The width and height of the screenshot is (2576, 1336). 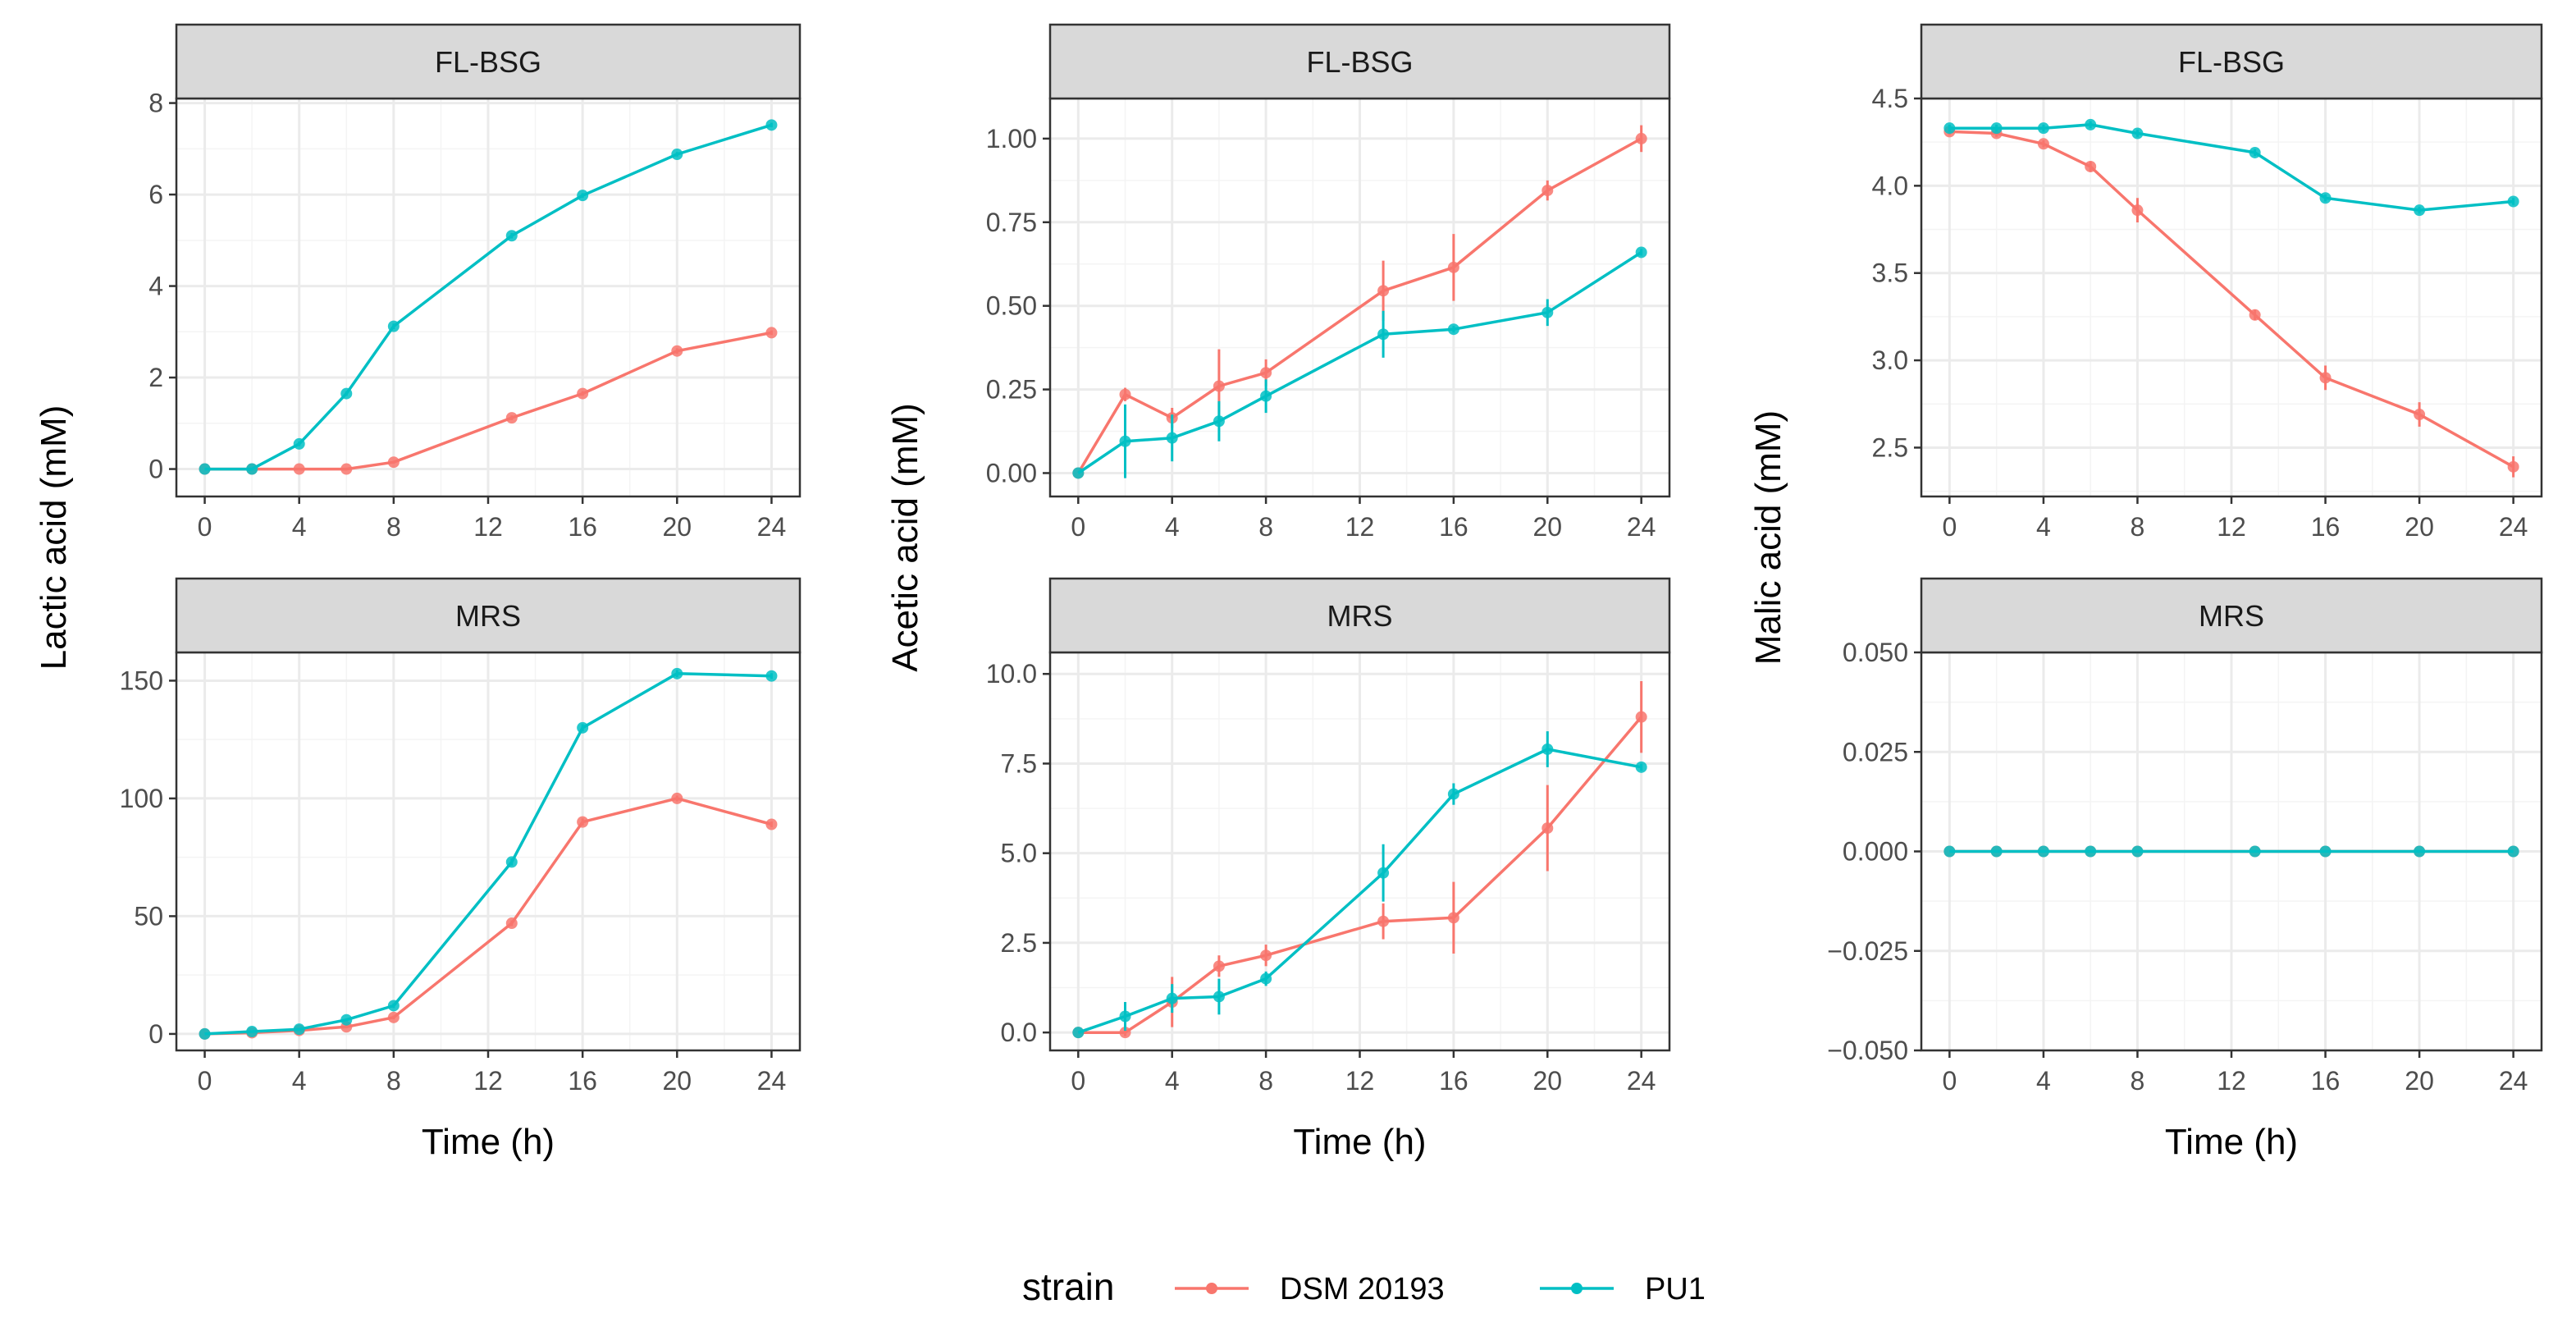 I want to click on y-tick-label: −0.050, so click(x=1868, y=1050).